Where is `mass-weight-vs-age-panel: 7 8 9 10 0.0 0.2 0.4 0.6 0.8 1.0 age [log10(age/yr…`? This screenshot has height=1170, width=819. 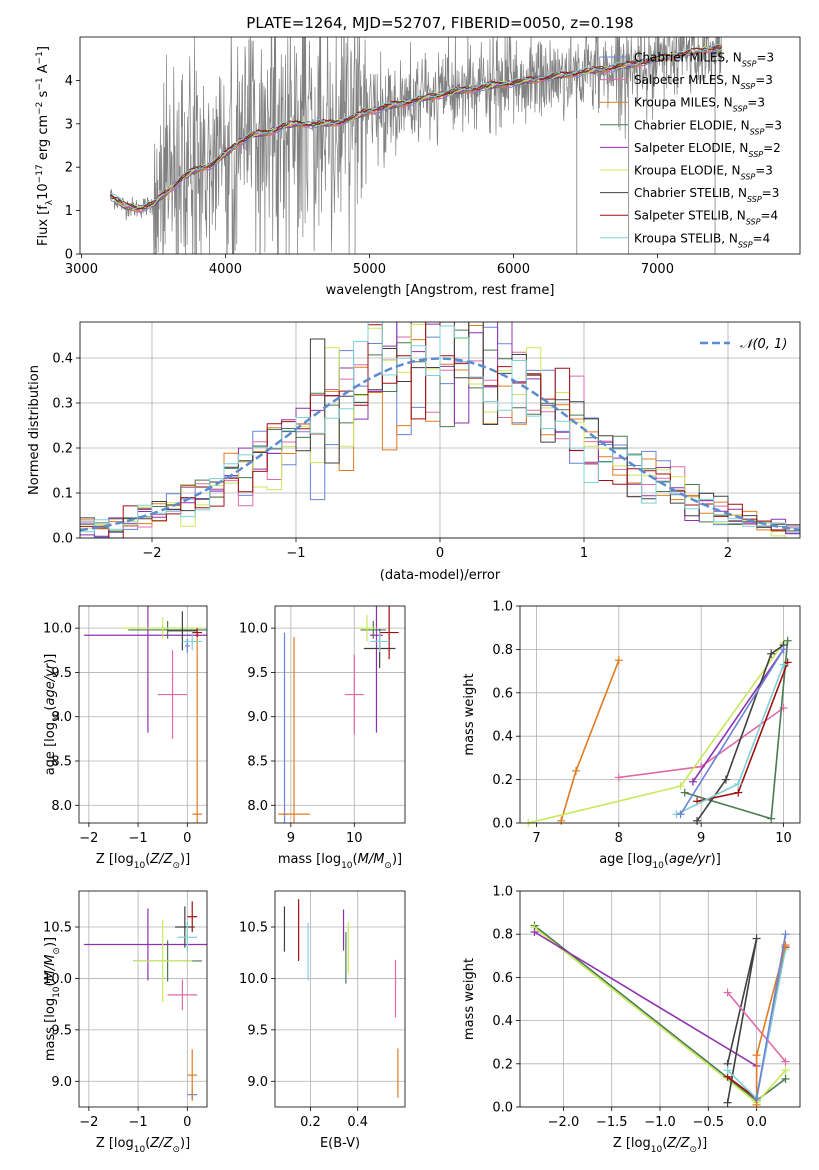 mass-weight-vs-age-panel: 7 8 9 10 0.0 0.2 0.4 0.6 0.8 1.0 age [log10(age/yr… is located at coordinates (631, 735).